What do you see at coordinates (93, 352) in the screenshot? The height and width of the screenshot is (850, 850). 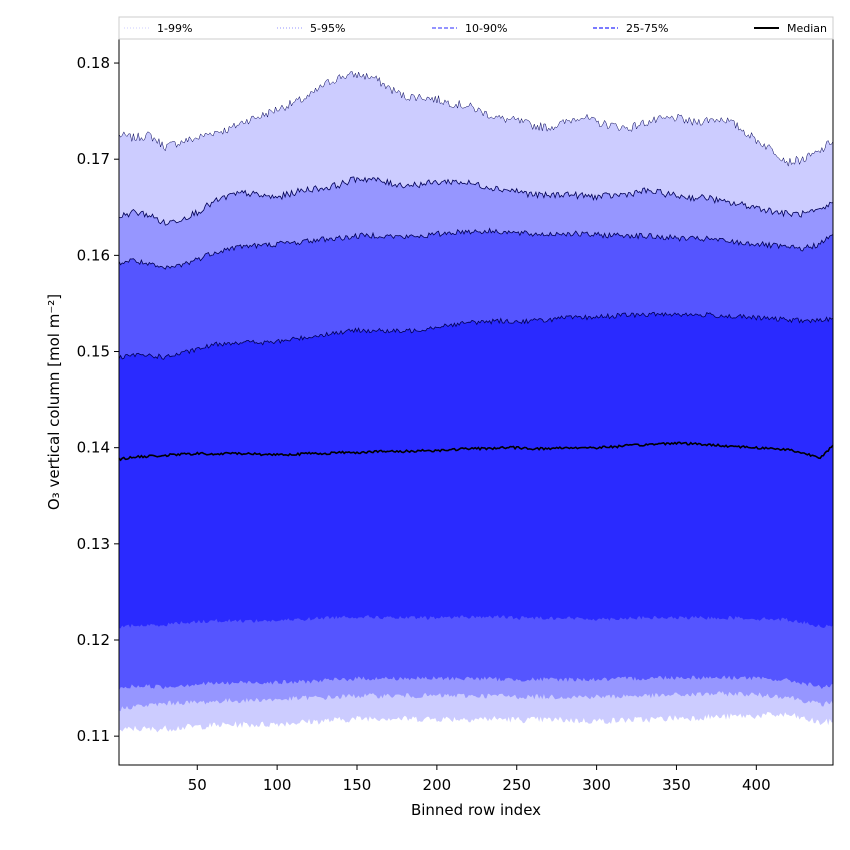 I see `y-tick-label: 0.15` at bounding box center [93, 352].